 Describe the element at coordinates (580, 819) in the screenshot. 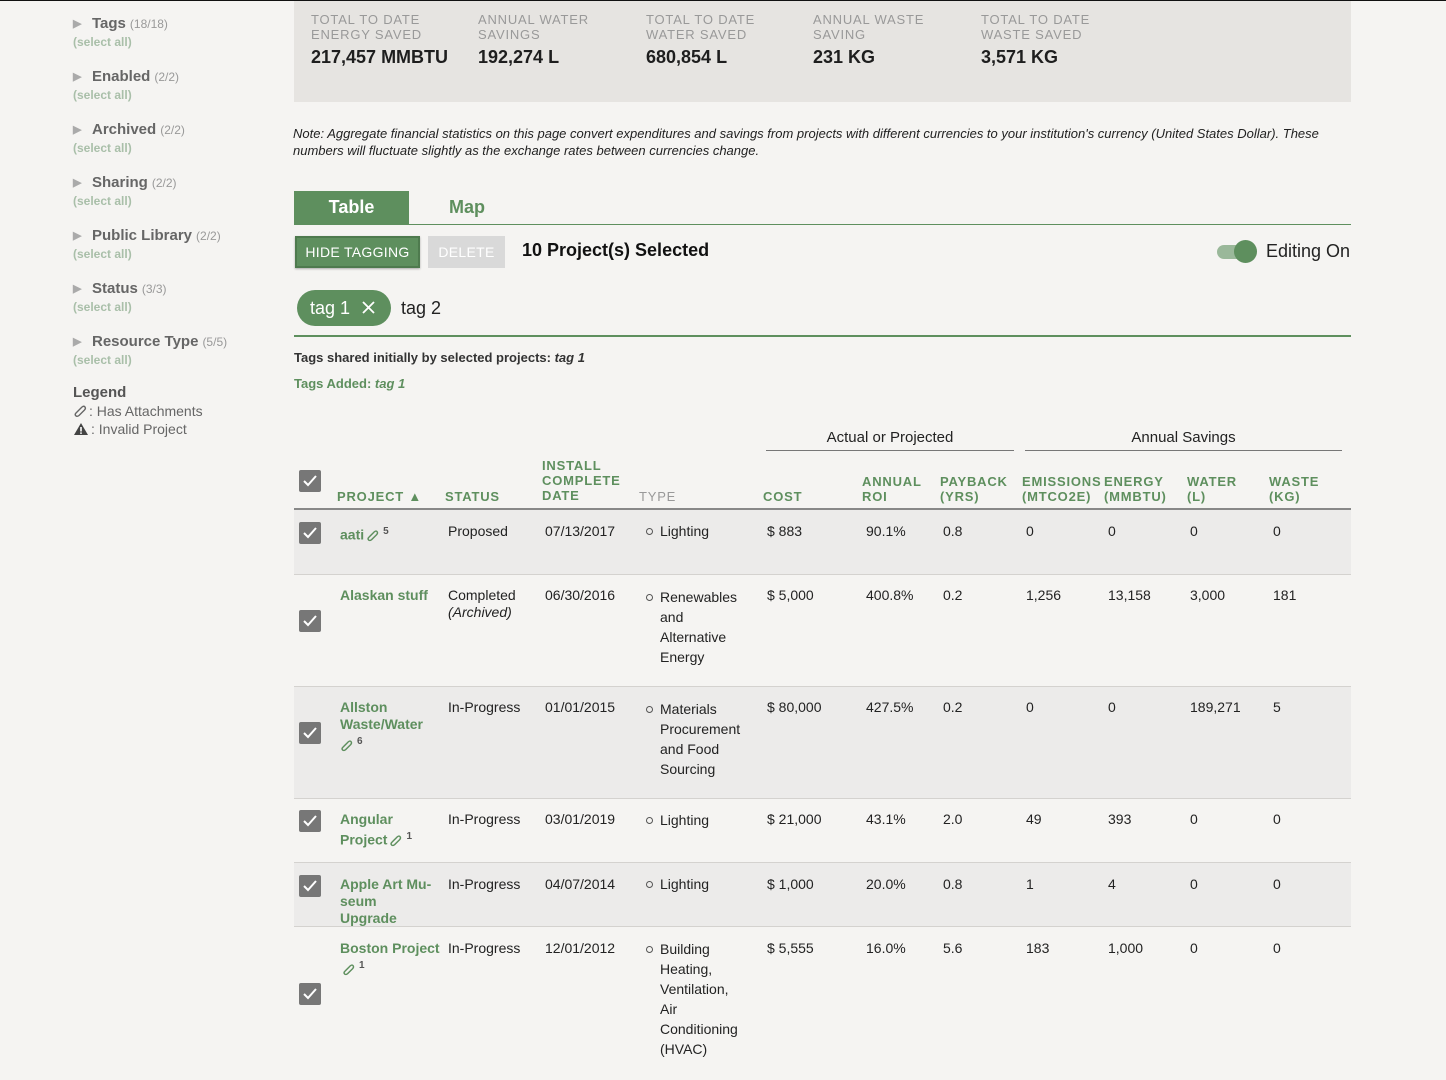

I see `install-date: 03/01/2019` at that location.